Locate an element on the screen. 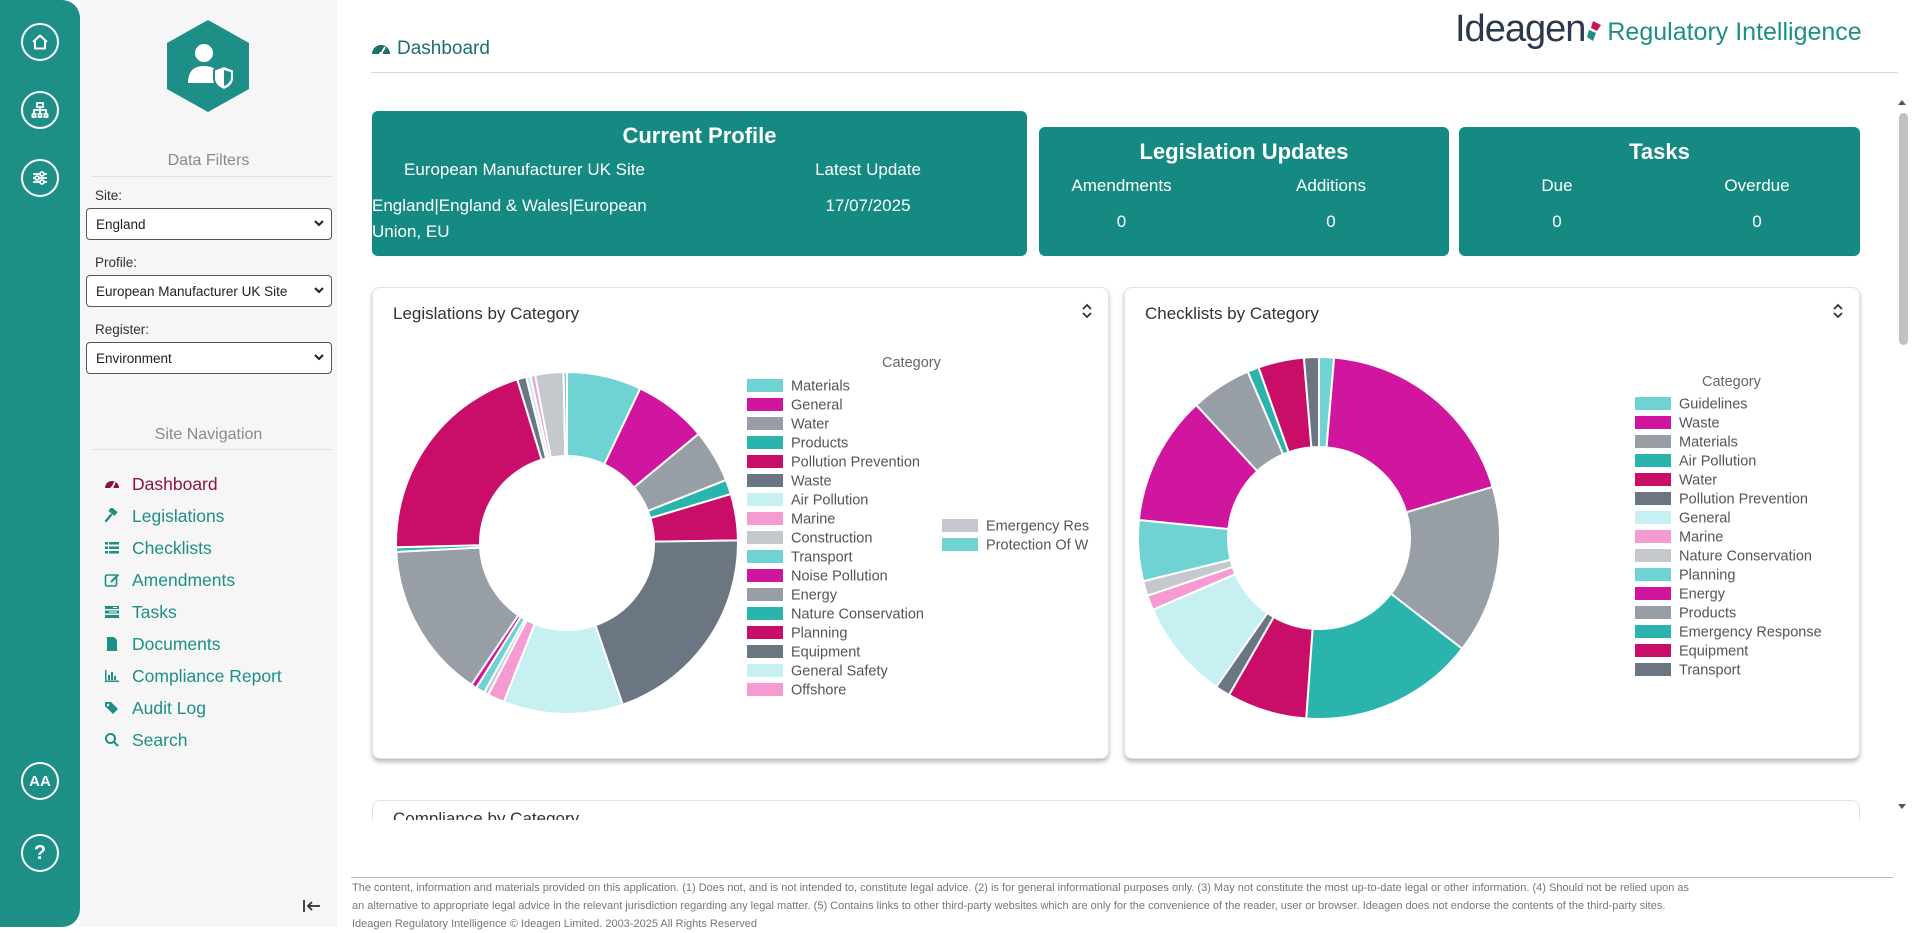 This screenshot has width=1920, height=933. pie-slice-protection-of-w is located at coordinates (565, 414).